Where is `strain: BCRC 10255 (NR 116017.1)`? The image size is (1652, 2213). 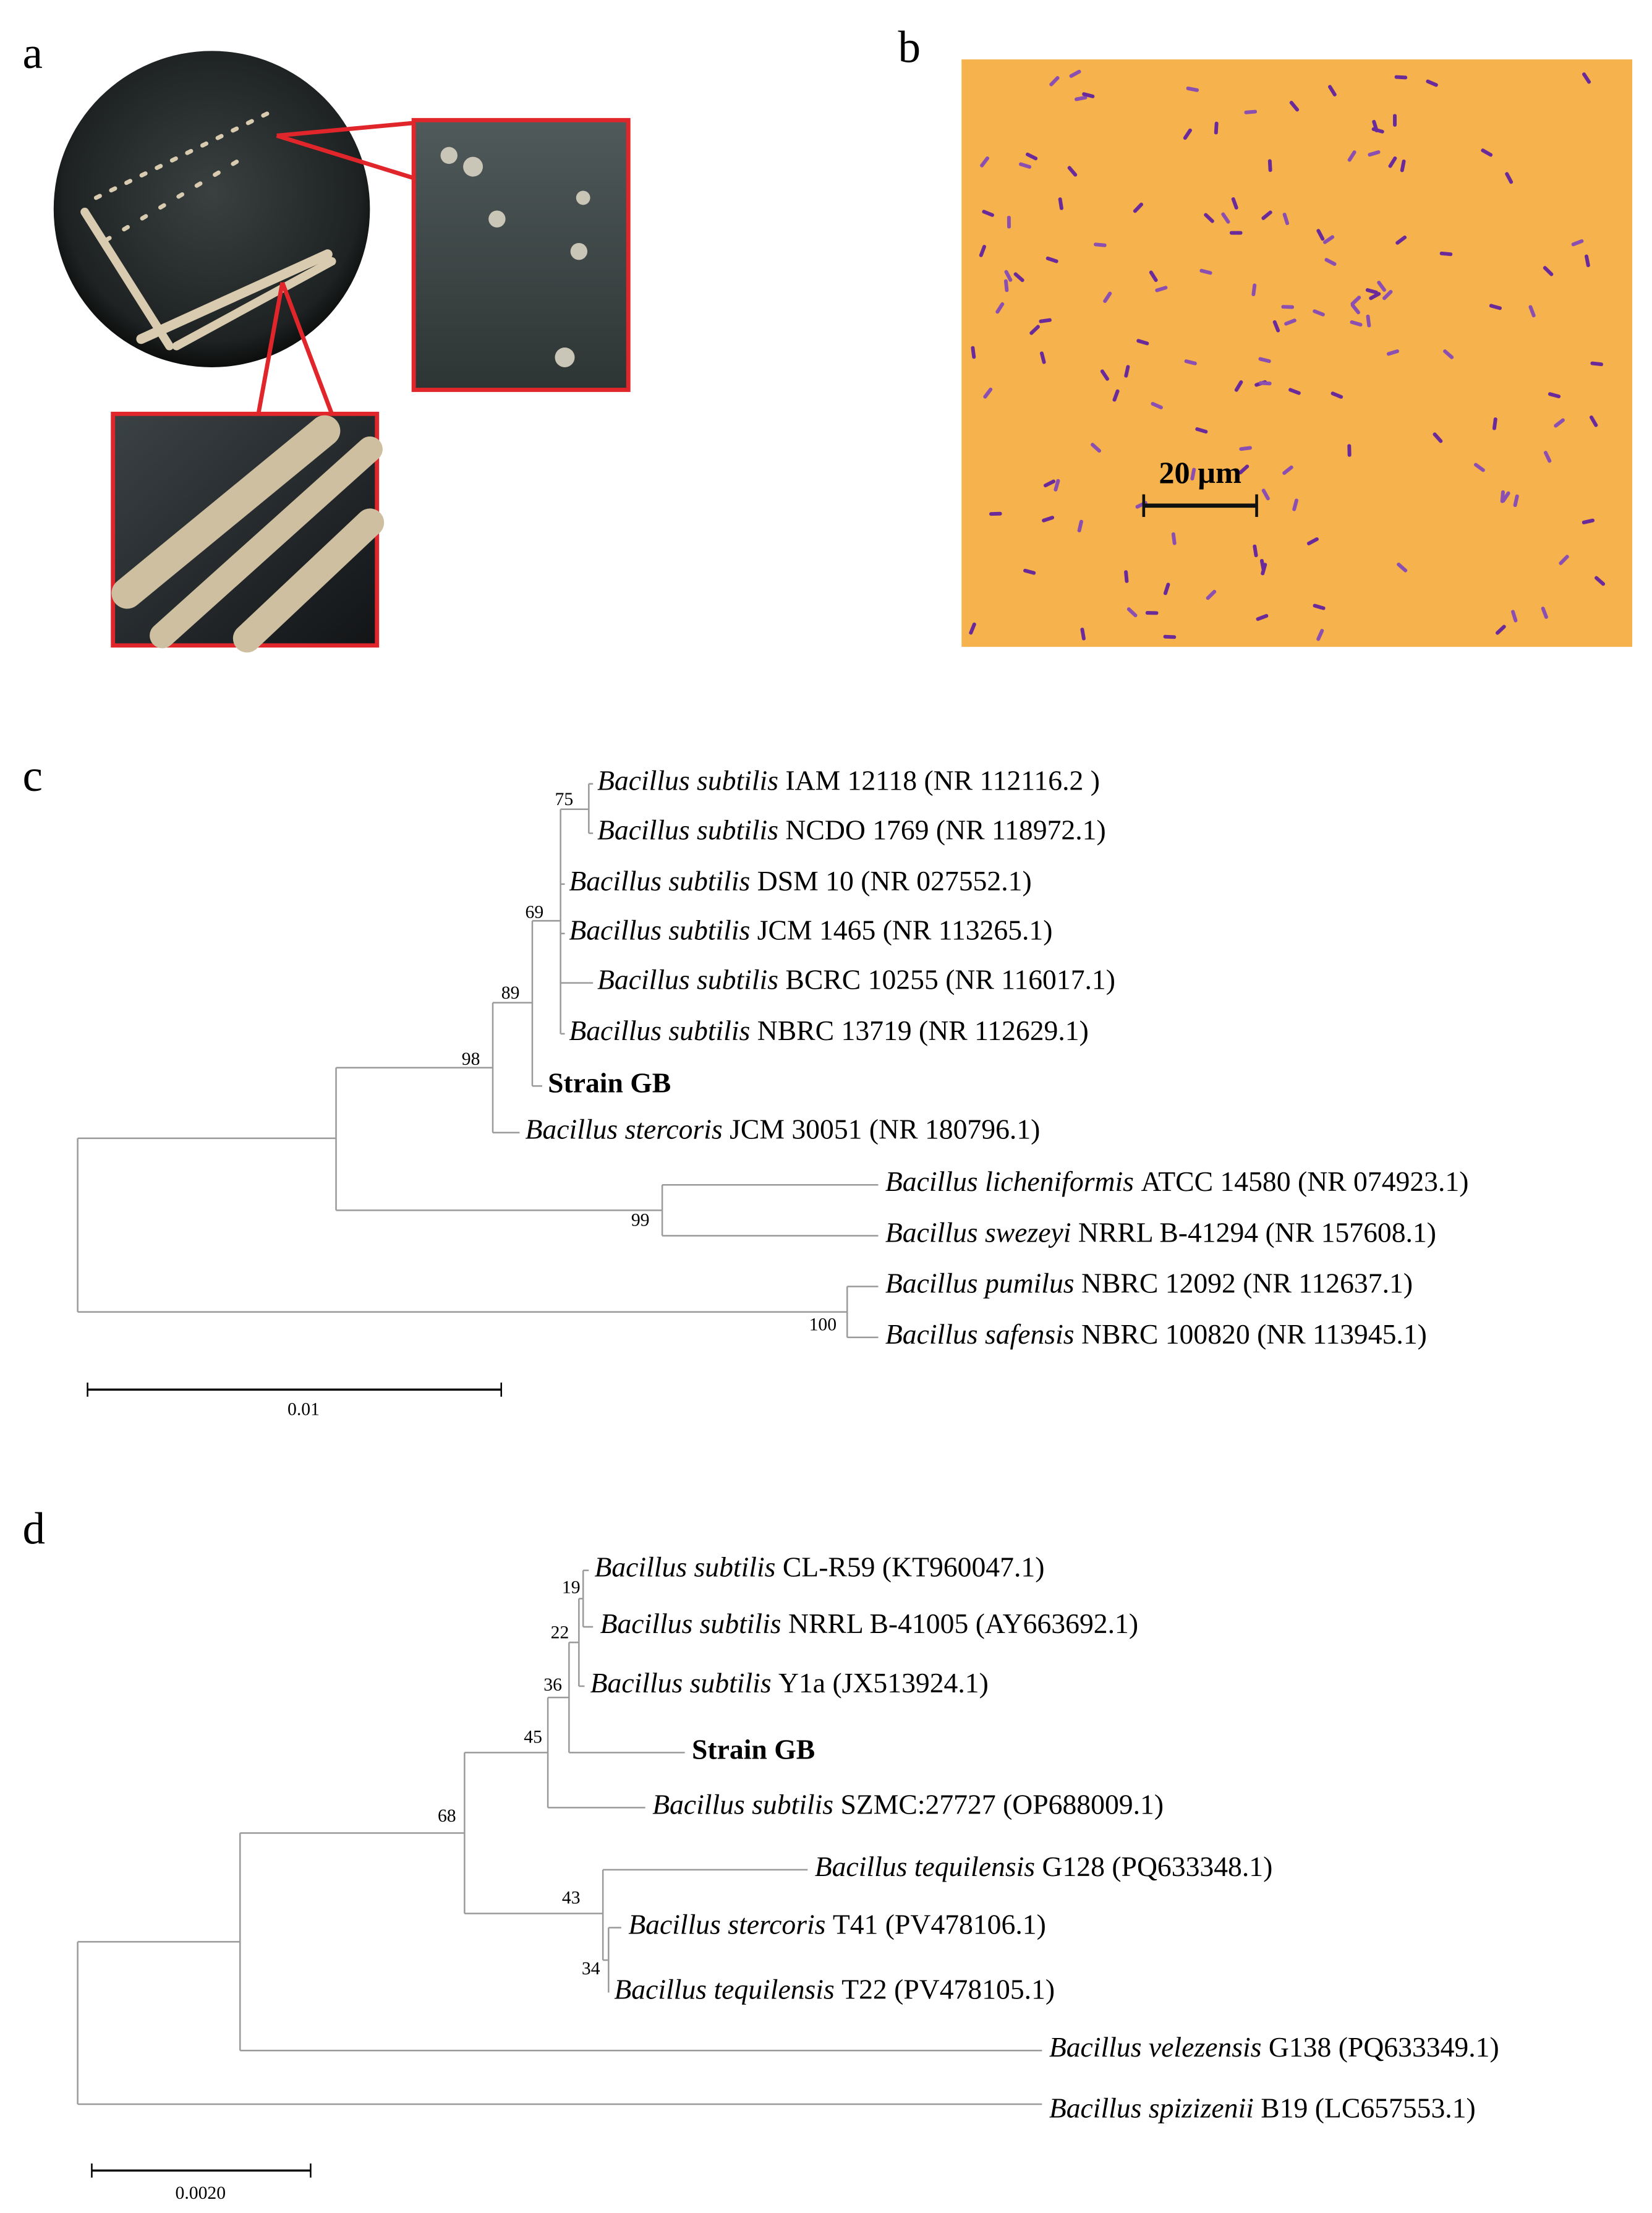
strain: BCRC 10255 (NR 116017.1) is located at coordinates (950, 980).